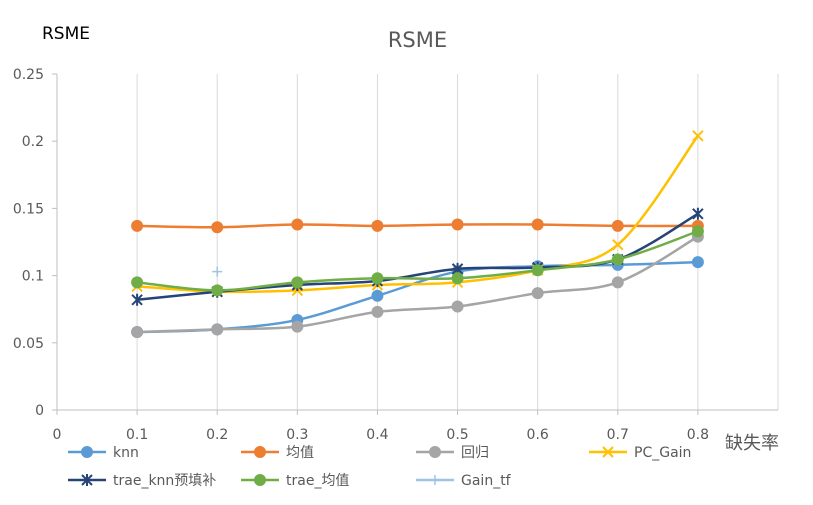  I want to click on x-tick-label: 0.5, so click(457, 435).